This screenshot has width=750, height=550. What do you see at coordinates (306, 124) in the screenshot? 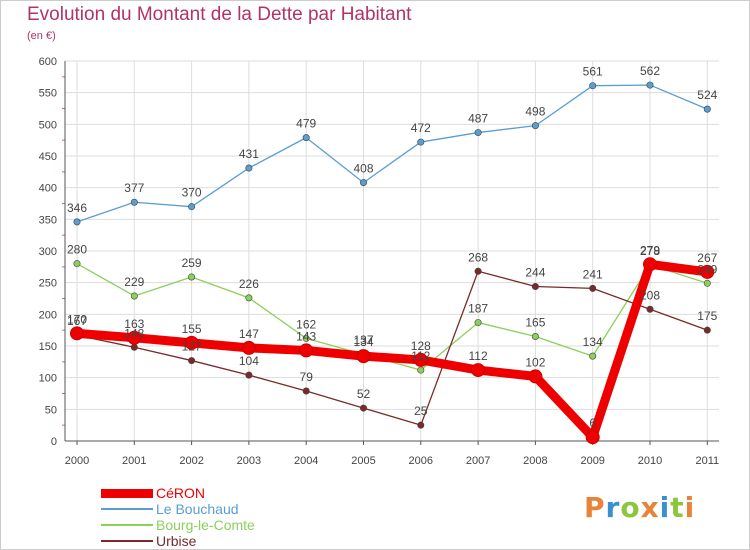
I see `data-label-1: 479` at bounding box center [306, 124].